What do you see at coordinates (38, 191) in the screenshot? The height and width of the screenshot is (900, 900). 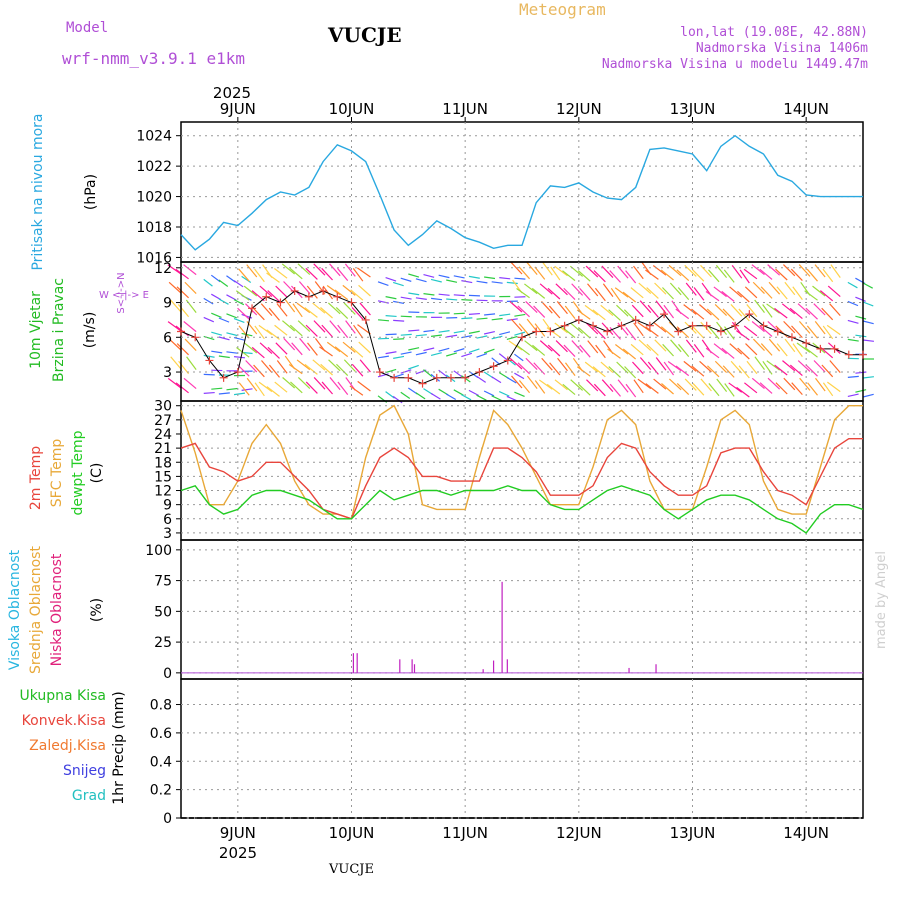 I see `pressure-label: Pritisak na nivou mora` at bounding box center [38, 191].